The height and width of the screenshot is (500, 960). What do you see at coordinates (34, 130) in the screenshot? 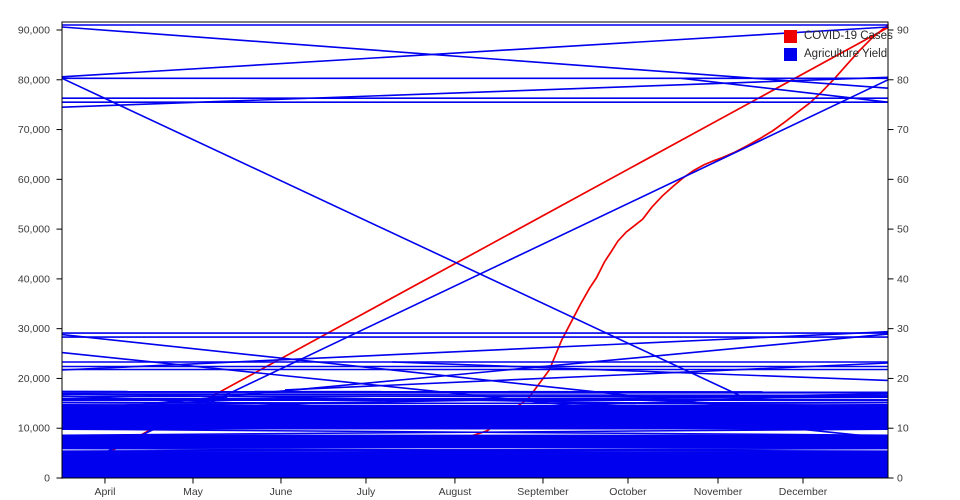
I see `left-axis-tick-label: 70,000` at bounding box center [34, 130].